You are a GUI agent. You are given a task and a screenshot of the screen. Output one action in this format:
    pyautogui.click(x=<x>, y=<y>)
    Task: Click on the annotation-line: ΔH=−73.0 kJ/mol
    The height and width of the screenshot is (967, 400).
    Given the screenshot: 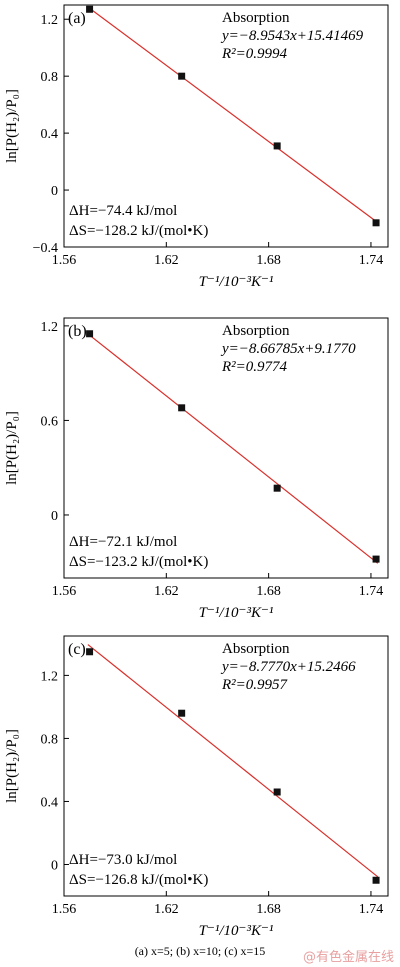 What is the action you would take?
    pyautogui.click(x=123, y=860)
    